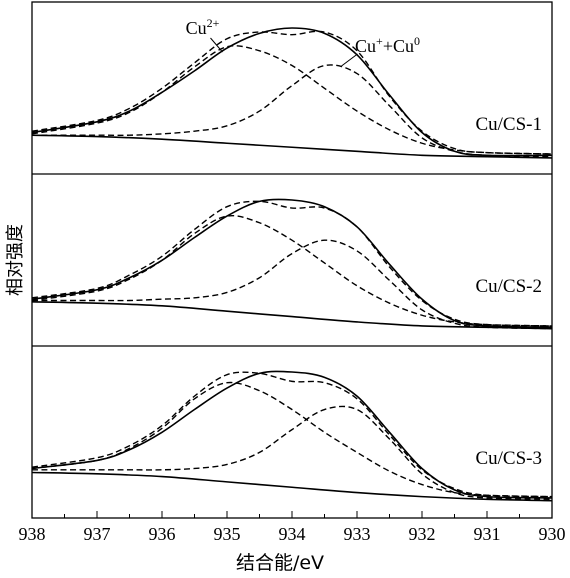 The image size is (570, 578). Describe the element at coordinates (422, 534) in the screenshot. I see `x-tick-label-932: 932` at that location.